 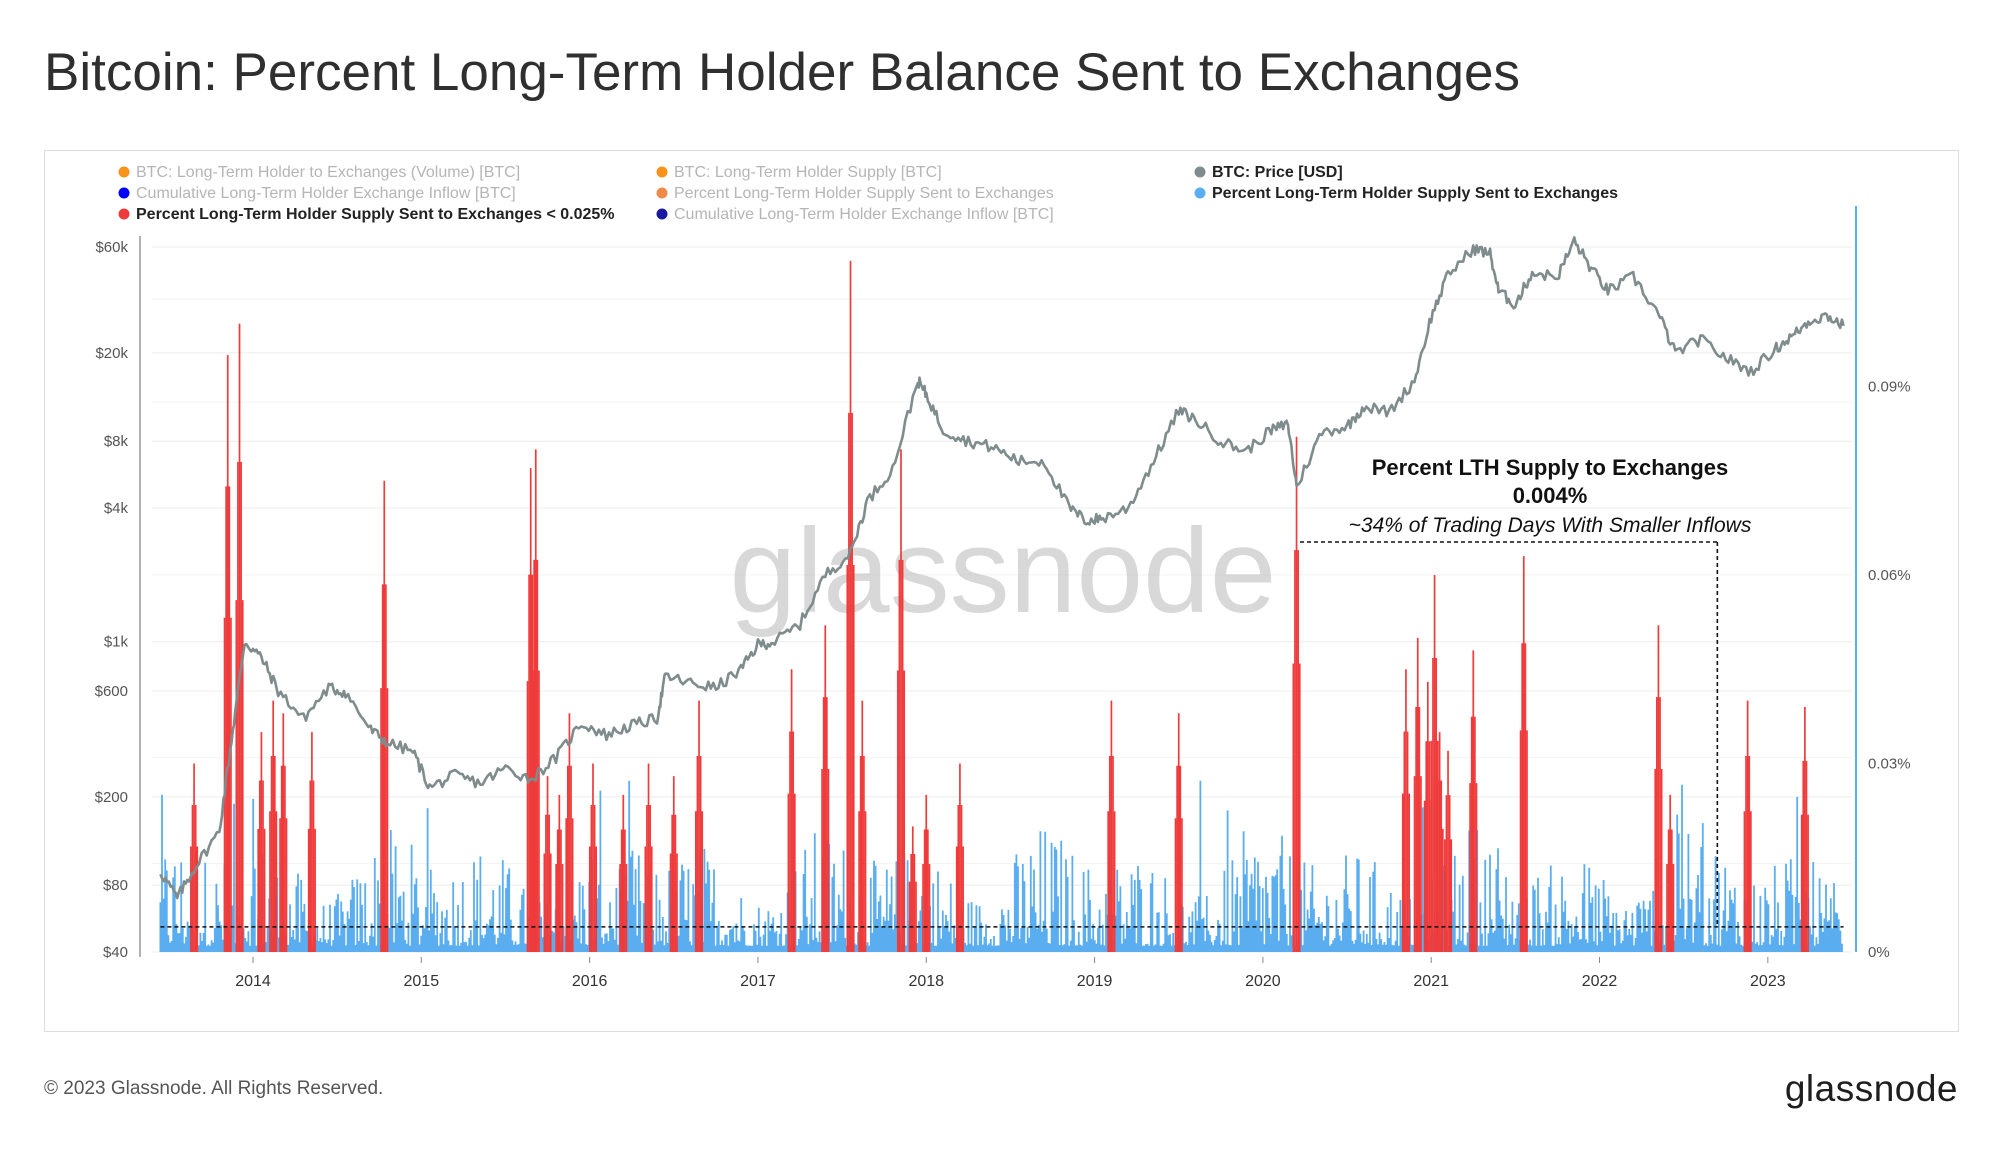 I want to click on left-tick-label: $80, so click(x=115, y=885).